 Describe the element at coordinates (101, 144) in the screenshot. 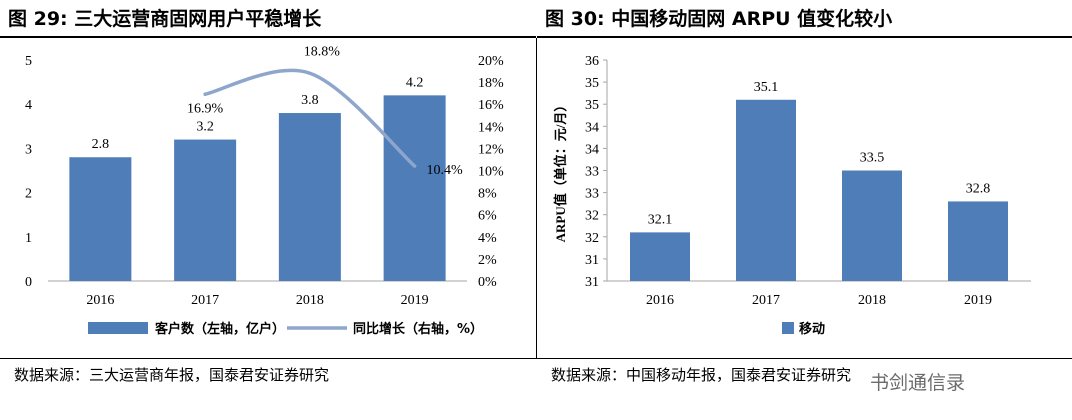

I see `bar-value-label: 2.8` at that location.